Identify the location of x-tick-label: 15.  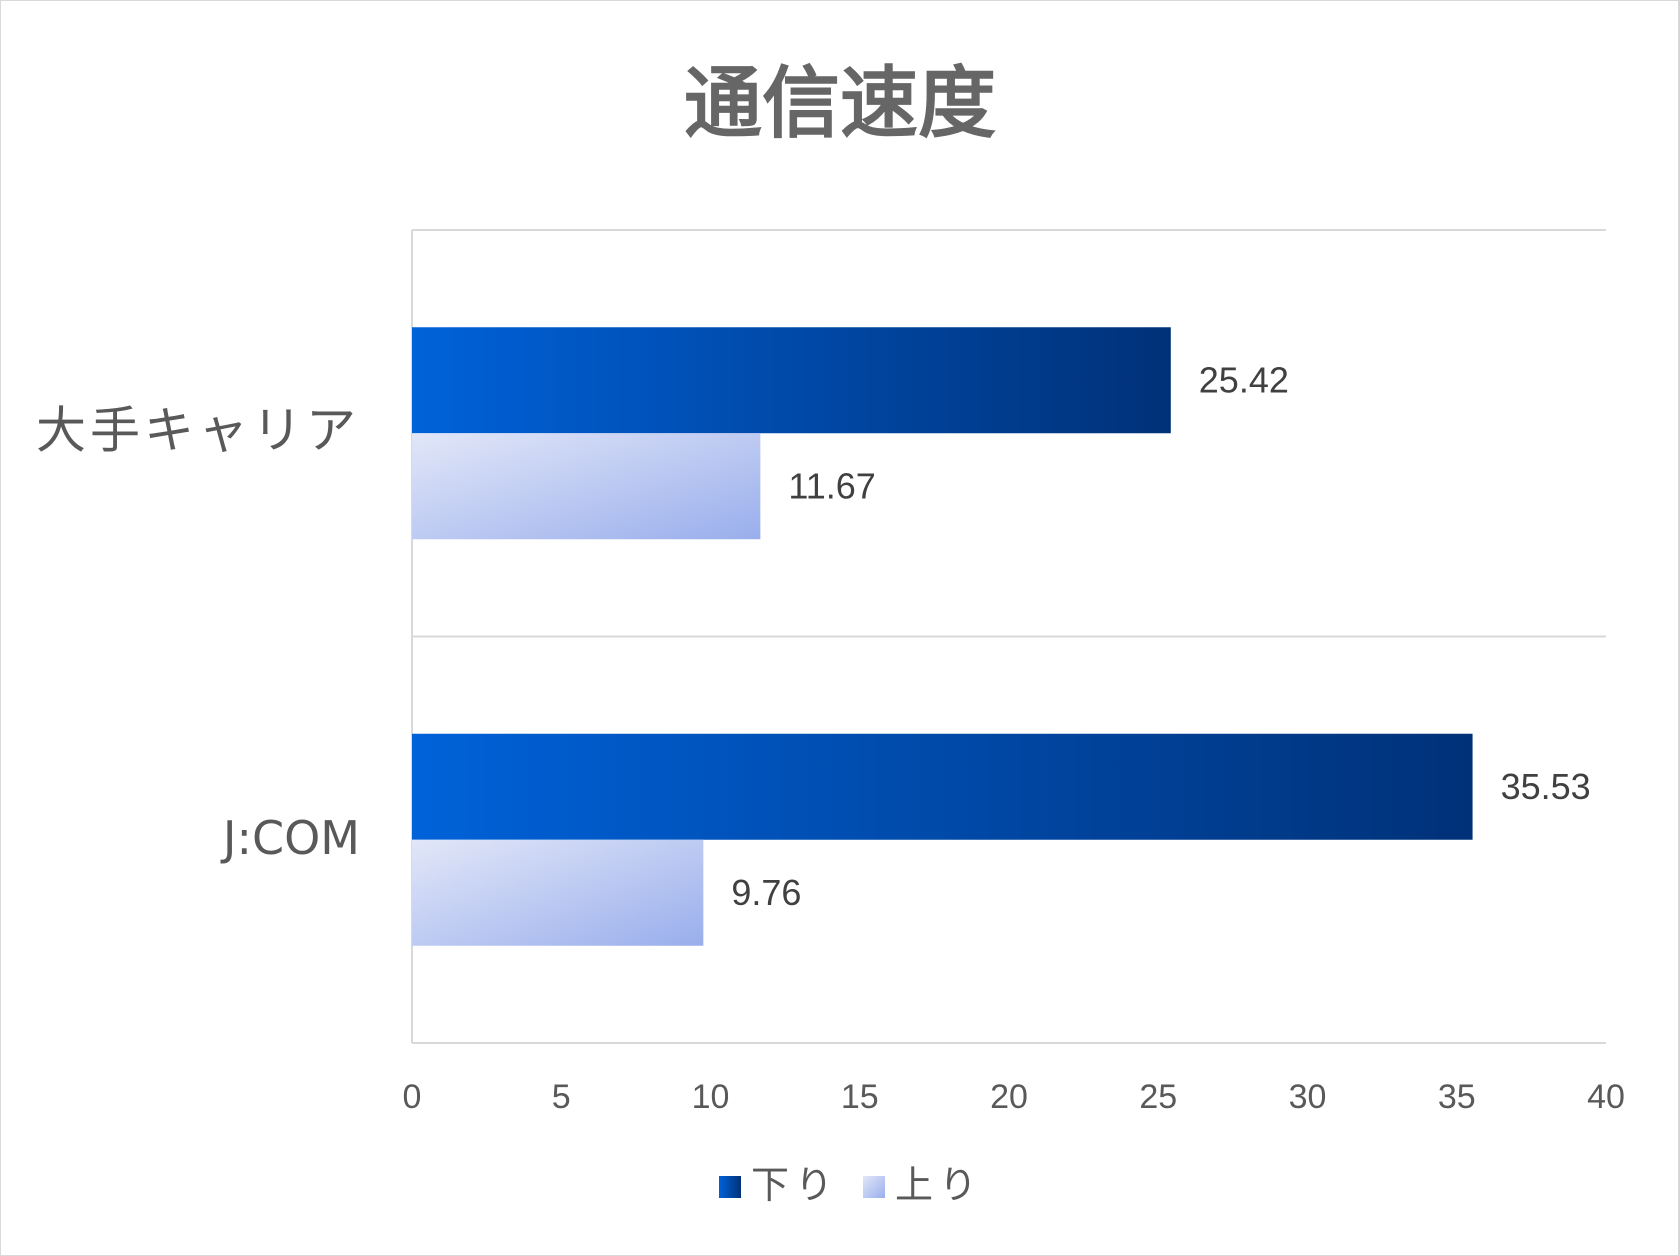
(860, 1097).